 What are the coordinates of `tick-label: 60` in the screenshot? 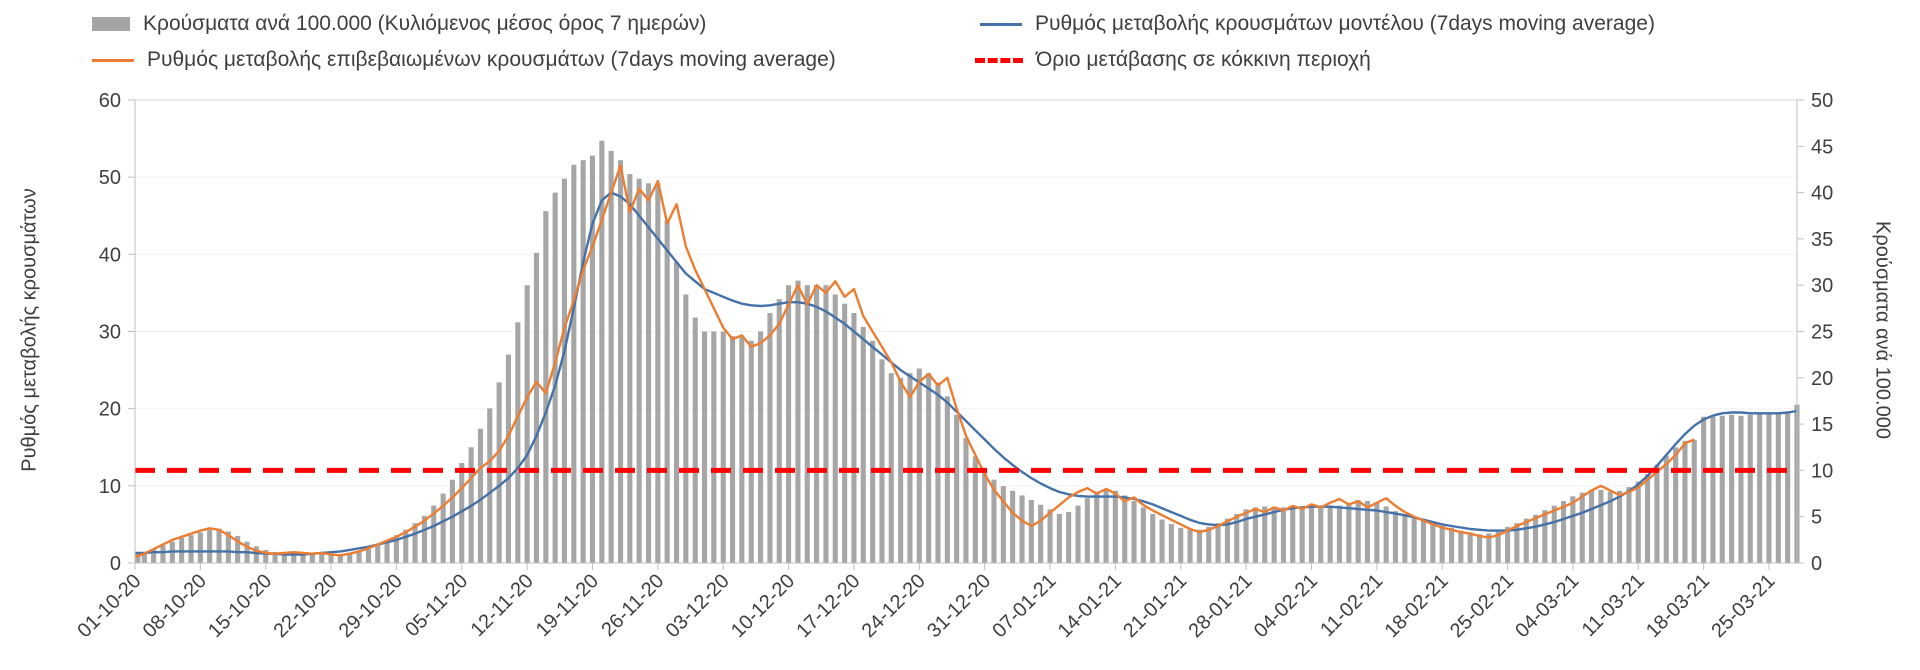 It's located at (110, 101).